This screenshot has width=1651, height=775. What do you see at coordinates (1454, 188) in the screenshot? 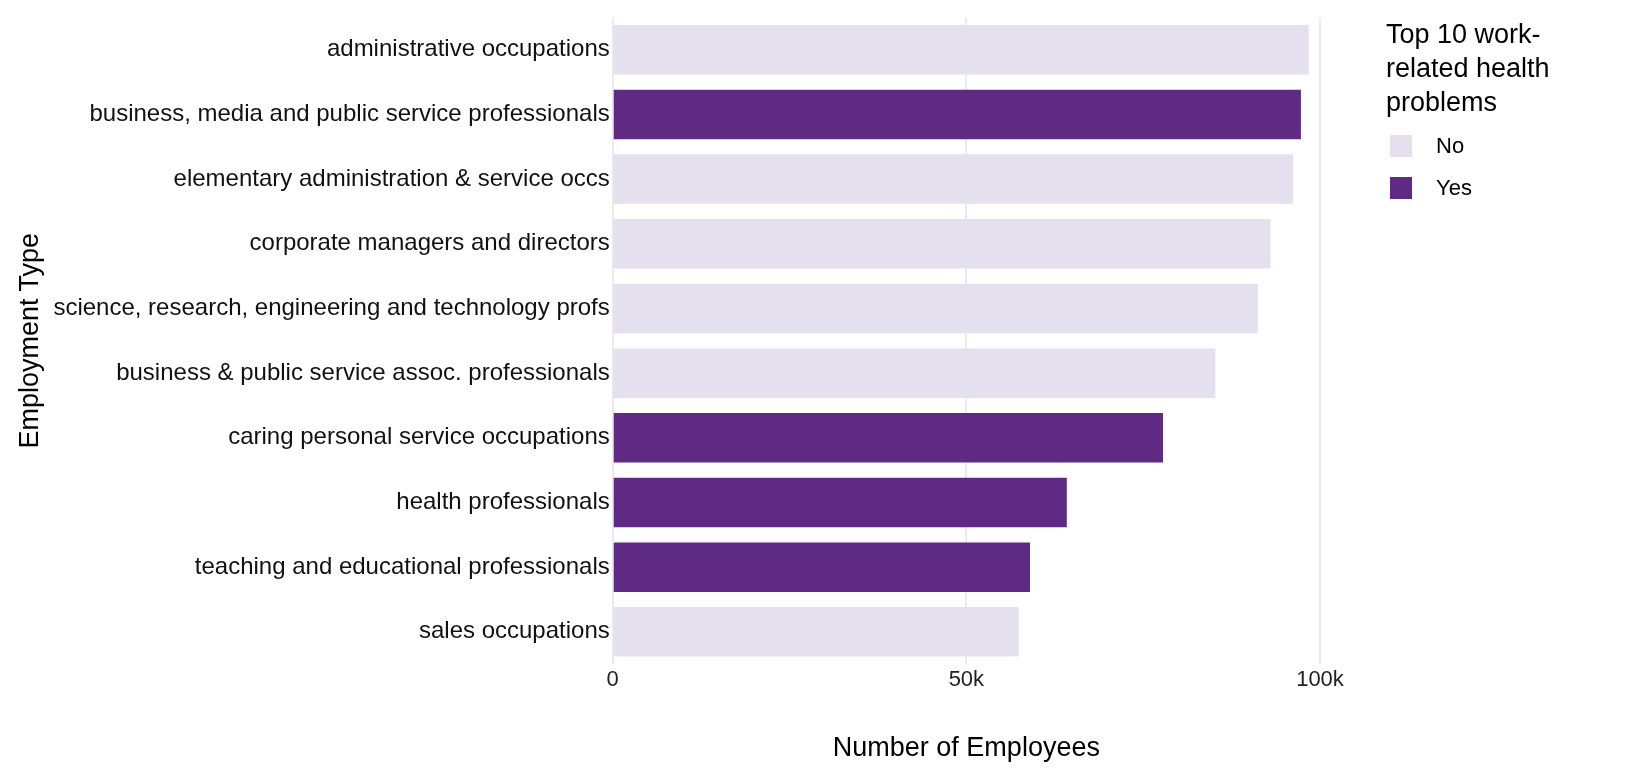
I see `legend-label: Yes` at bounding box center [1454, 188].